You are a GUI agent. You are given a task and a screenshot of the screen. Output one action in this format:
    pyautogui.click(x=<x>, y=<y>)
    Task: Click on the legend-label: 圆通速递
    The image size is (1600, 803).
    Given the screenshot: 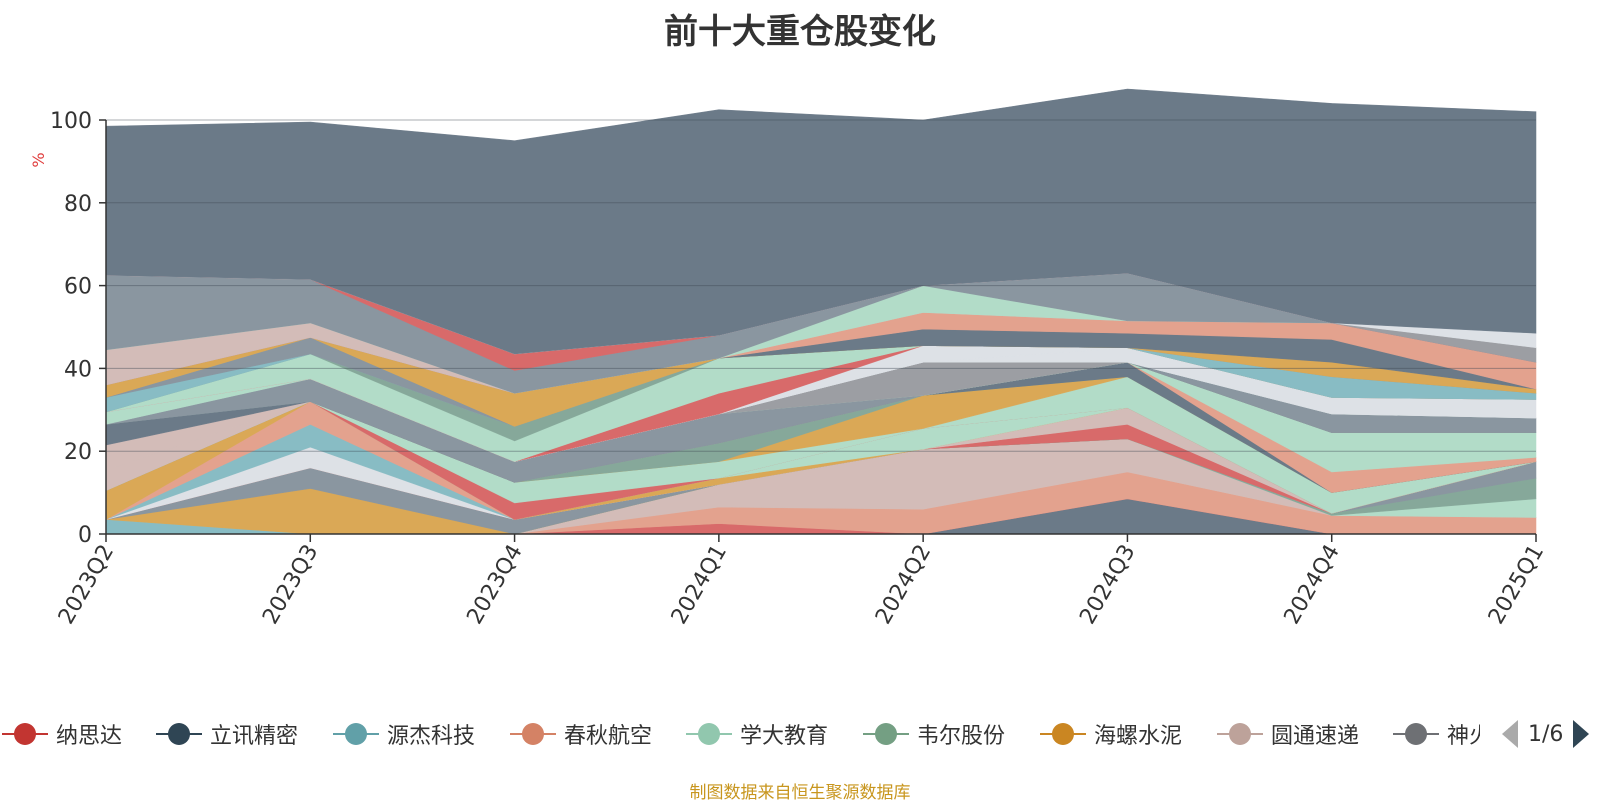 What is the action you would take?
    pyautogui.click(x=1315, y=736)
    